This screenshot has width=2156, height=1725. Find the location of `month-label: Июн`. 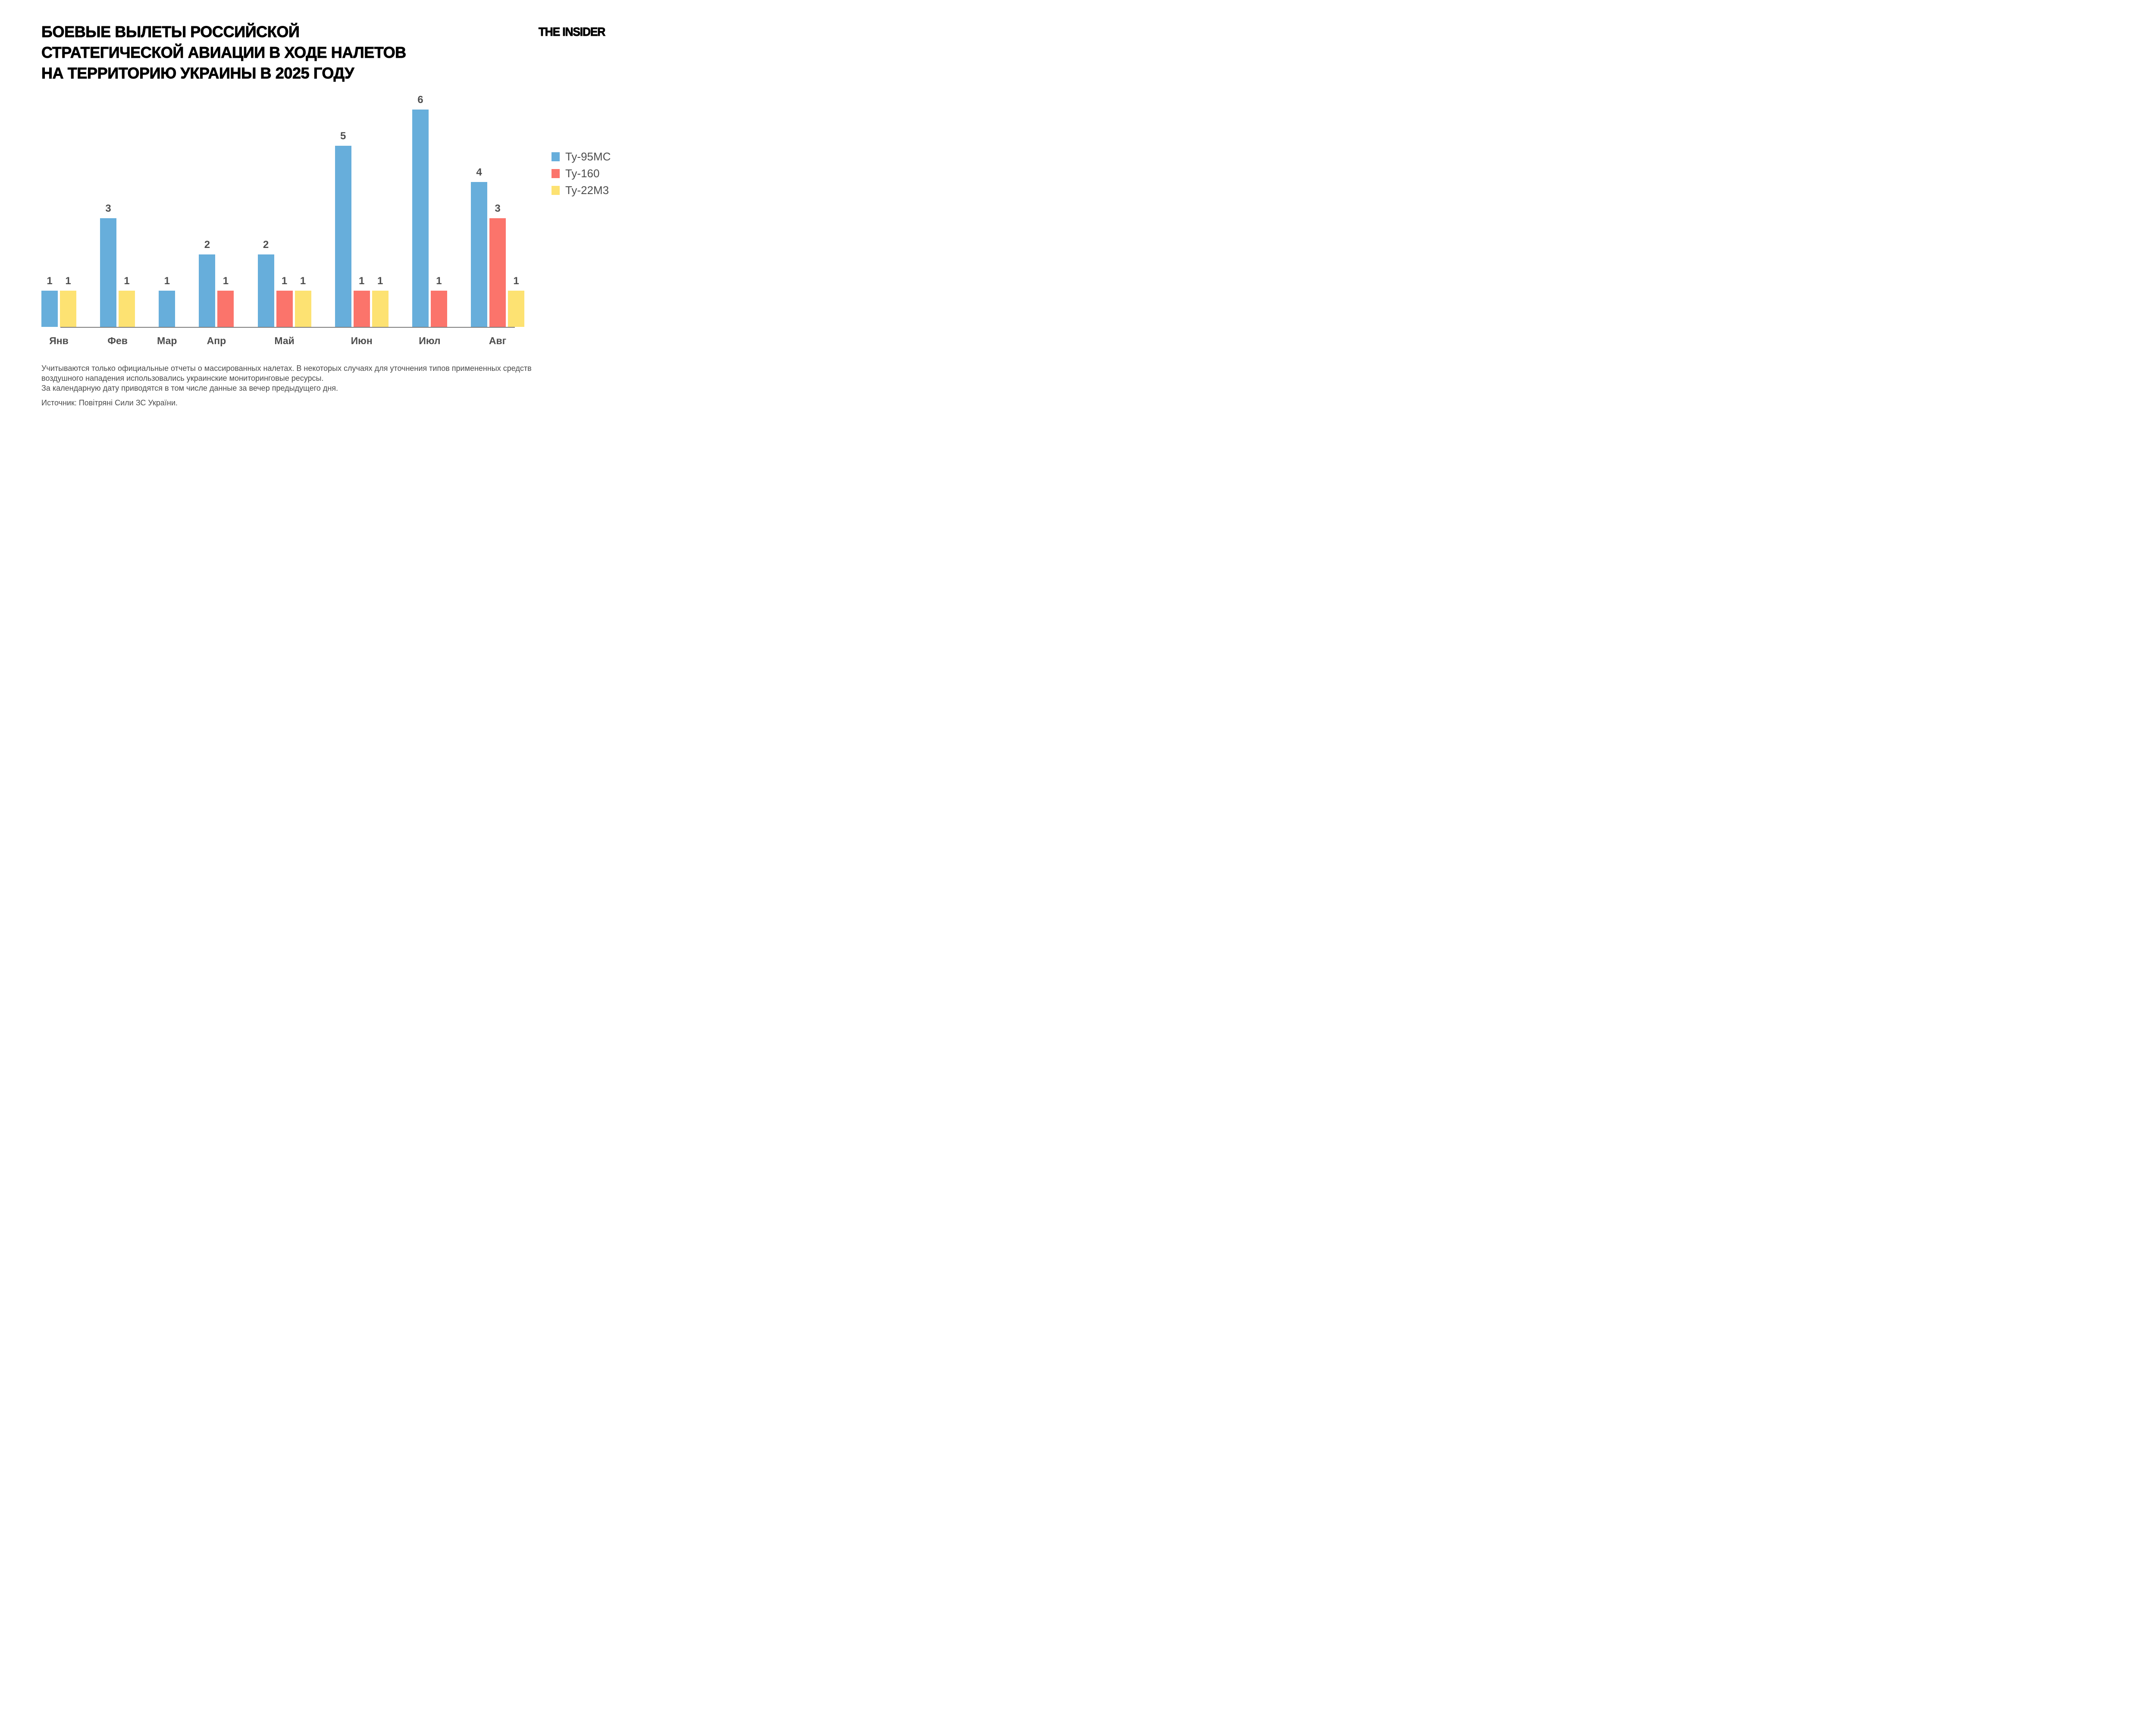

month-label: Июн is located at coordinates (362, 340).